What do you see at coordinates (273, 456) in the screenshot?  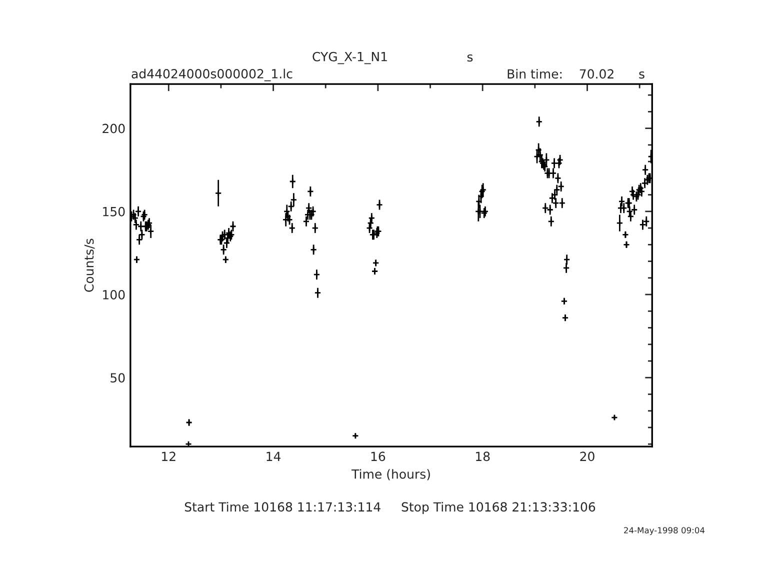 I see `x-tick-label: 14` at bounding box center [273, 456].